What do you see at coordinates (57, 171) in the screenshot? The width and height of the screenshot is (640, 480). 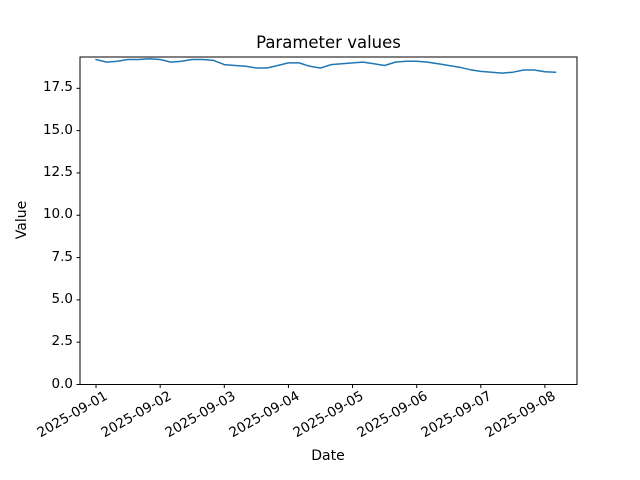 I see `y-tick-label: 12.5` at bounding box center [57, 171].